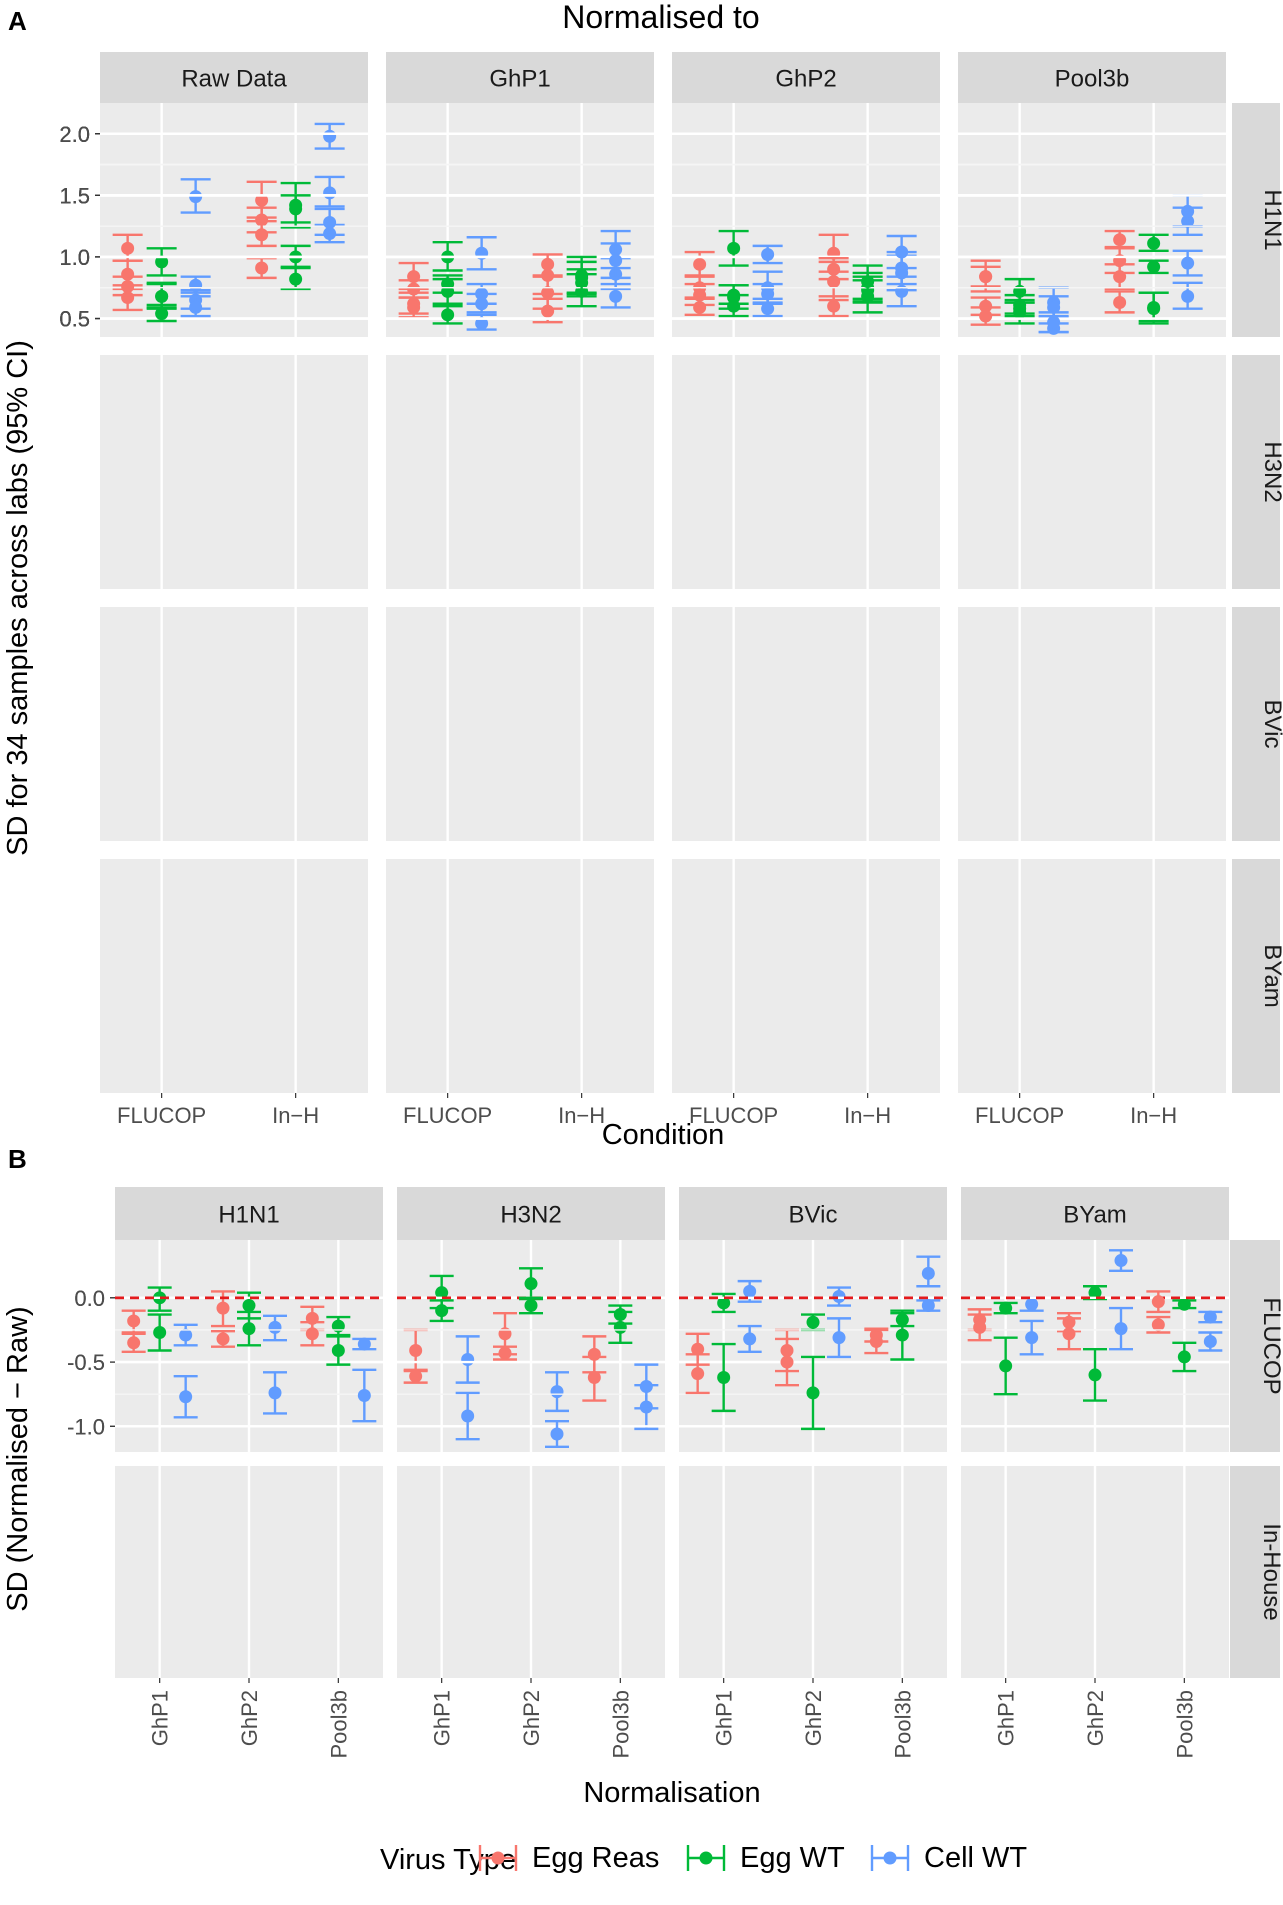 The width and height of the screenshot is (1283, 1905). Describe the element at coordinates (1271, 976) in the screenshot. I see `row-strip-label: BYam` at that location.